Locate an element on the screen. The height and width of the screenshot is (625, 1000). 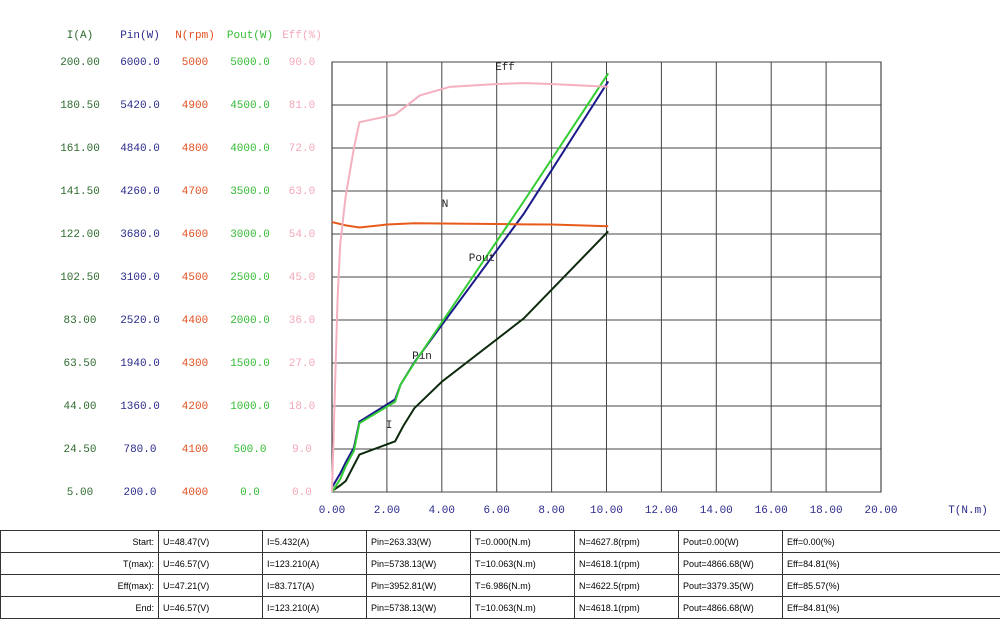
table-cell: Pout=0.00(W) is located at coordinates (730, 541).